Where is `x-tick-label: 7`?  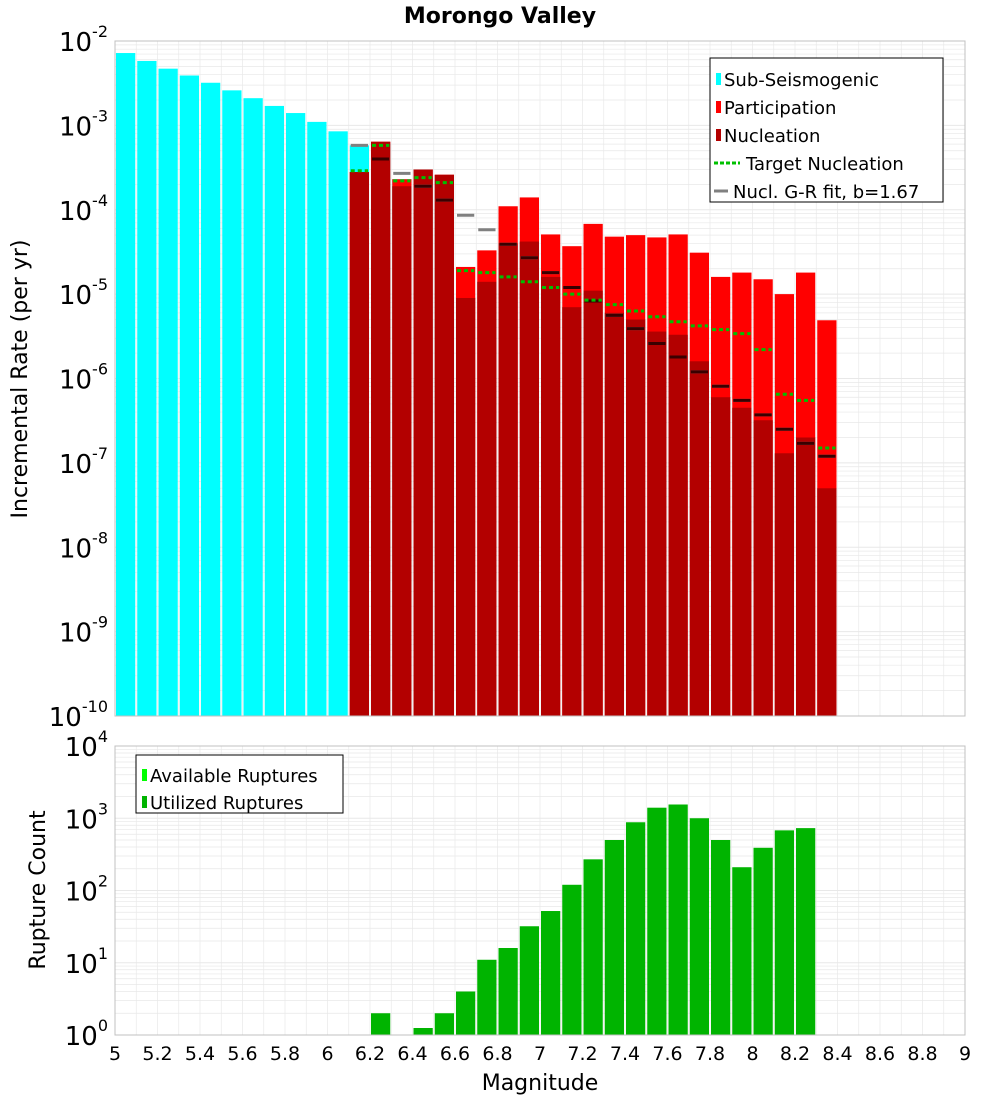
x-tick-label: 7 is located at coordinates (540, 1054).